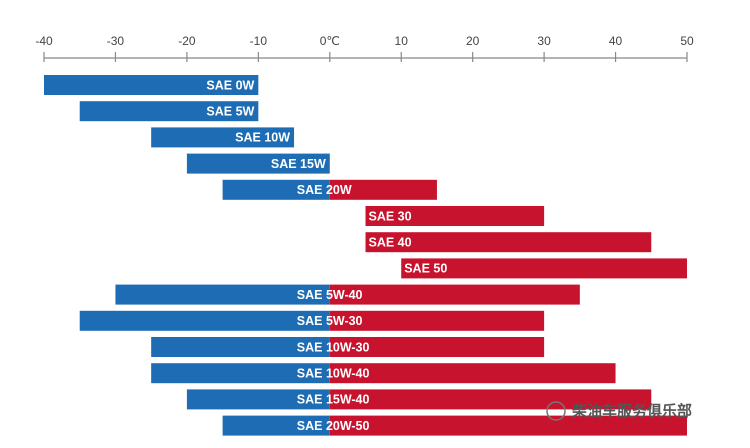 This screenshot has height=448, width=750. I want to click on x-tick-label: 30, so click(544, 41).